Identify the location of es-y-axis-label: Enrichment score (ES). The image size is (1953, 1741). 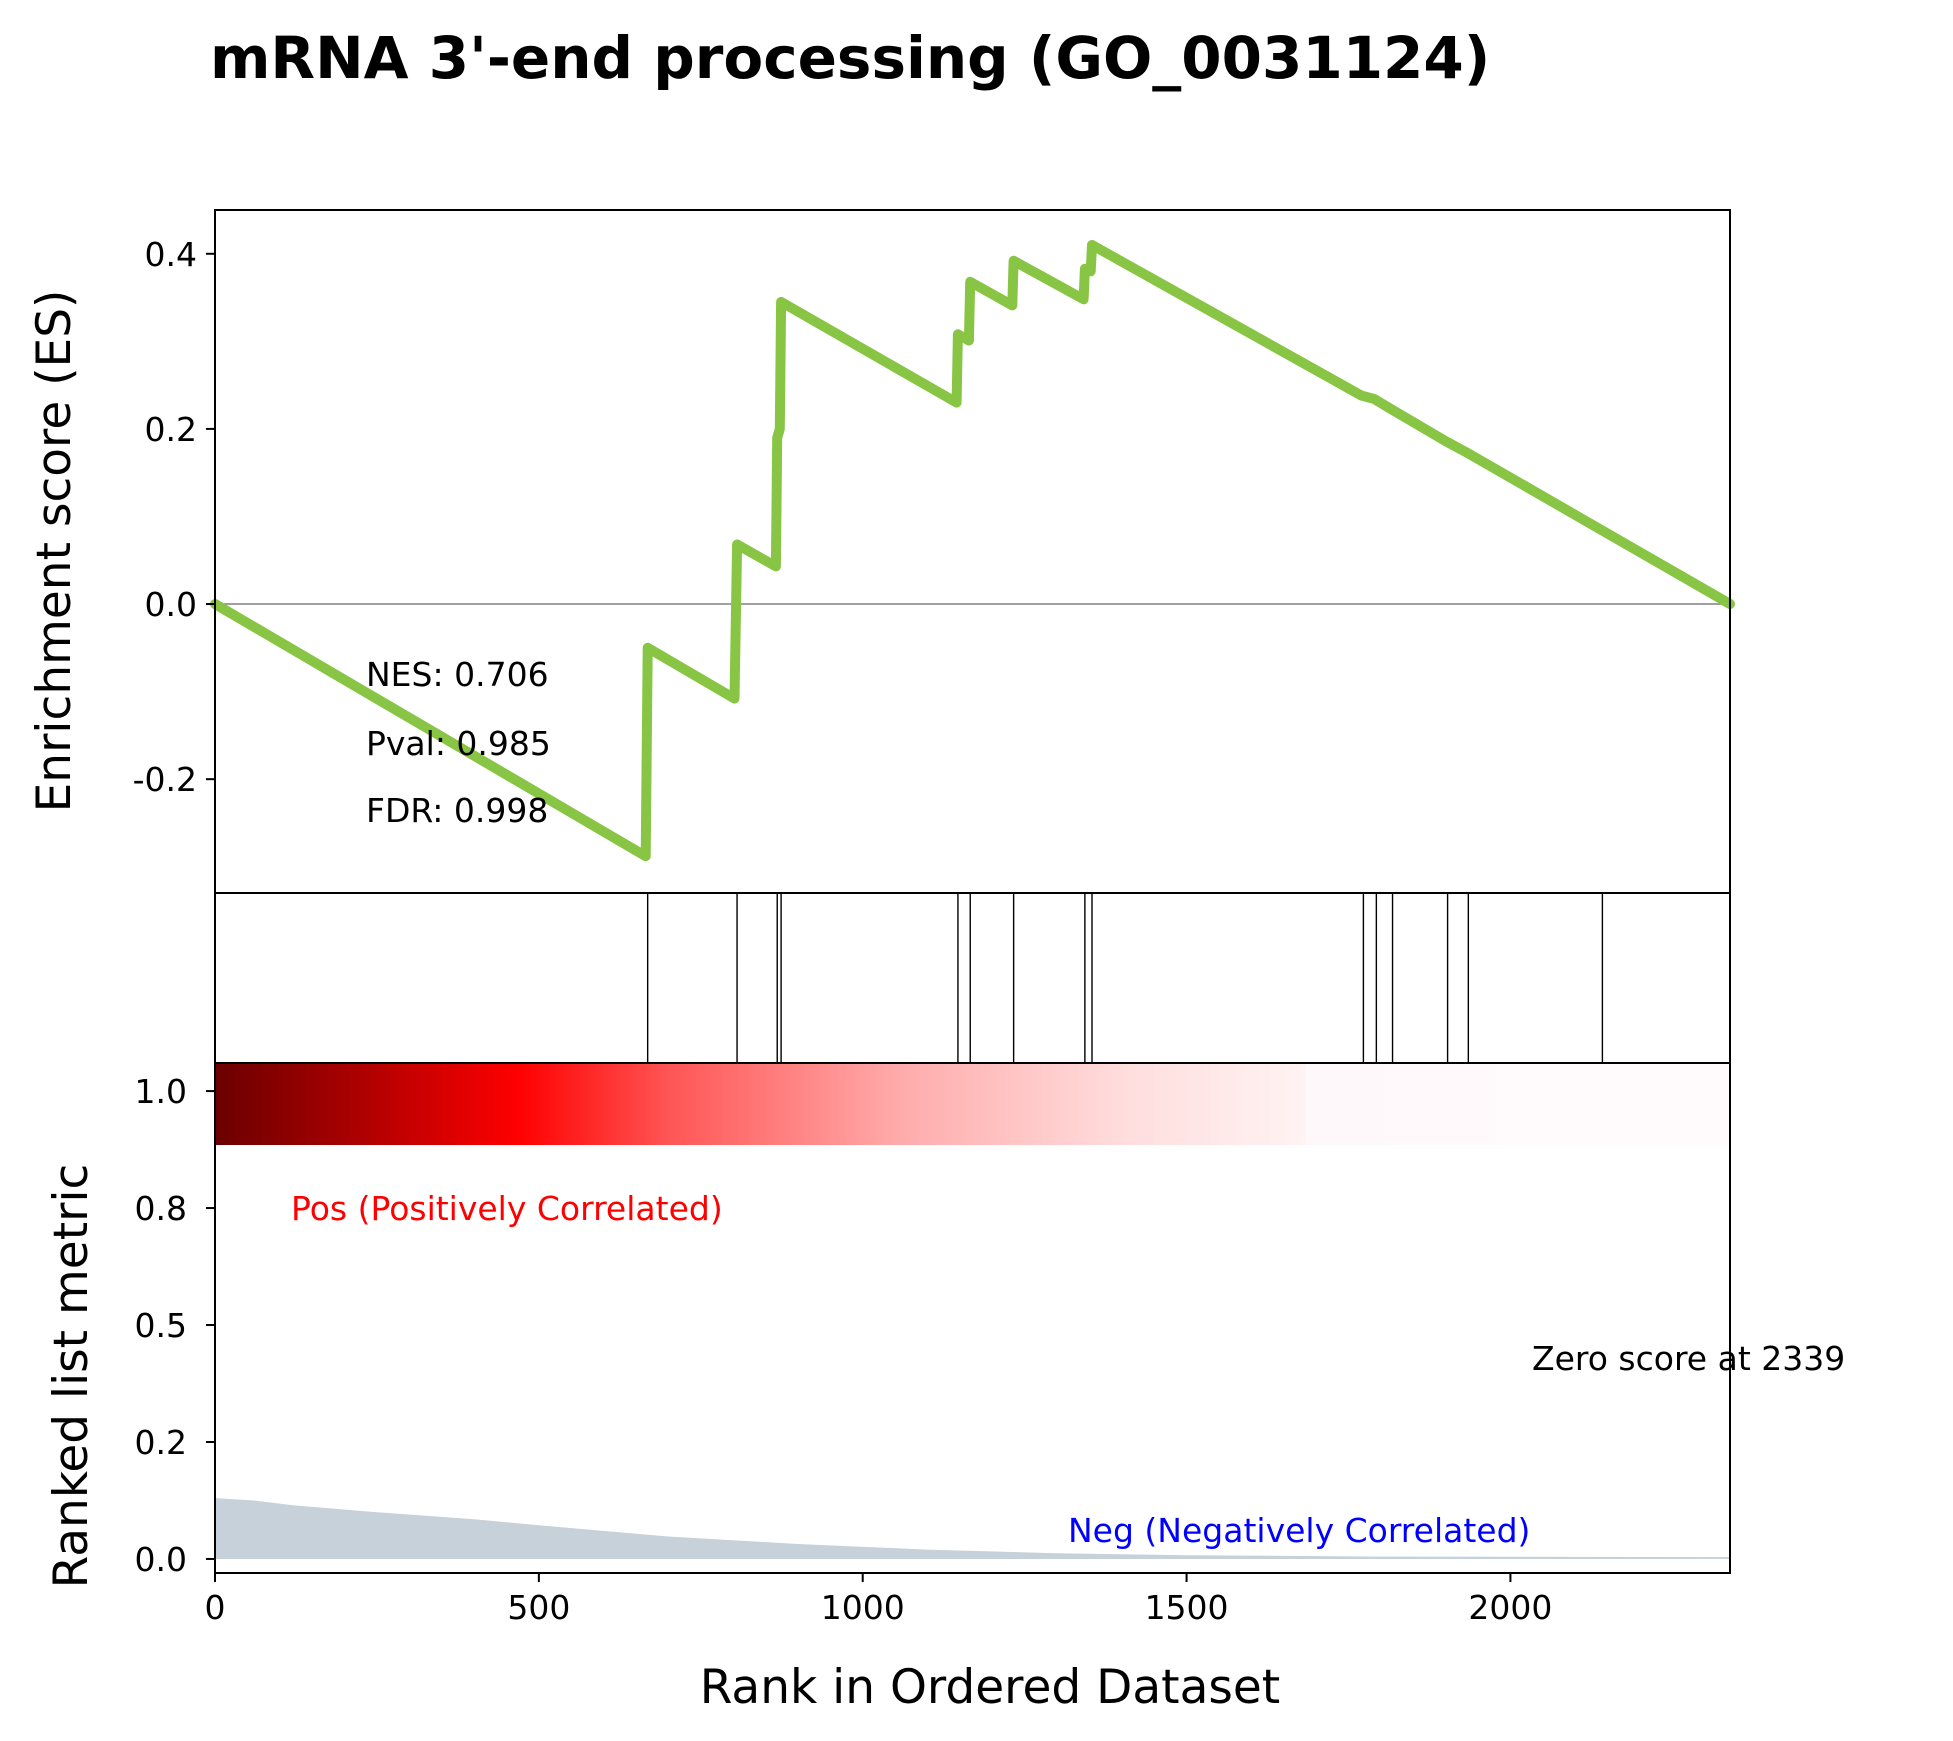
(54, 551).